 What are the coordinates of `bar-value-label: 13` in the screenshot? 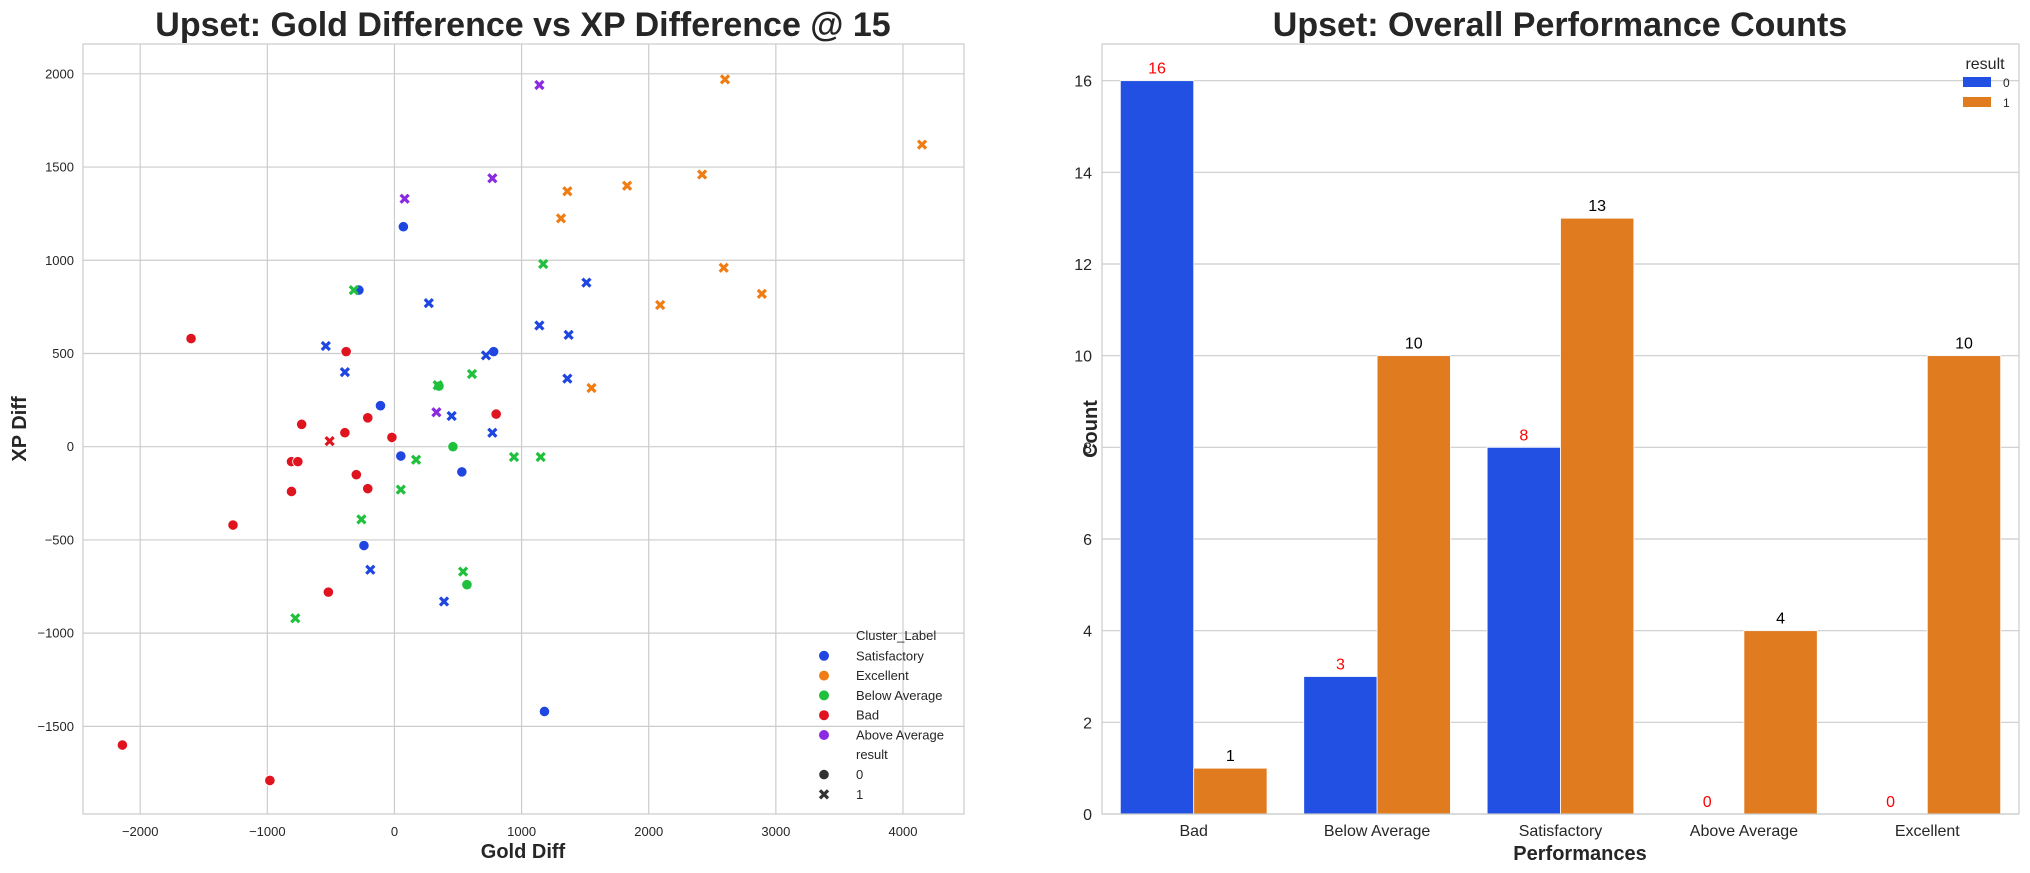 It's located at (1597, 206).